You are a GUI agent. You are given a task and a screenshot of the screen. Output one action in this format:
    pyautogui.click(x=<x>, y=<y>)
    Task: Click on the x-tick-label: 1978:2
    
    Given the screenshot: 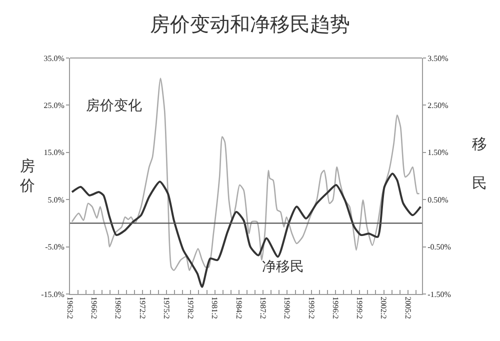 What is the action you would take?
    pyautogui.click(x=191, y=307)
    